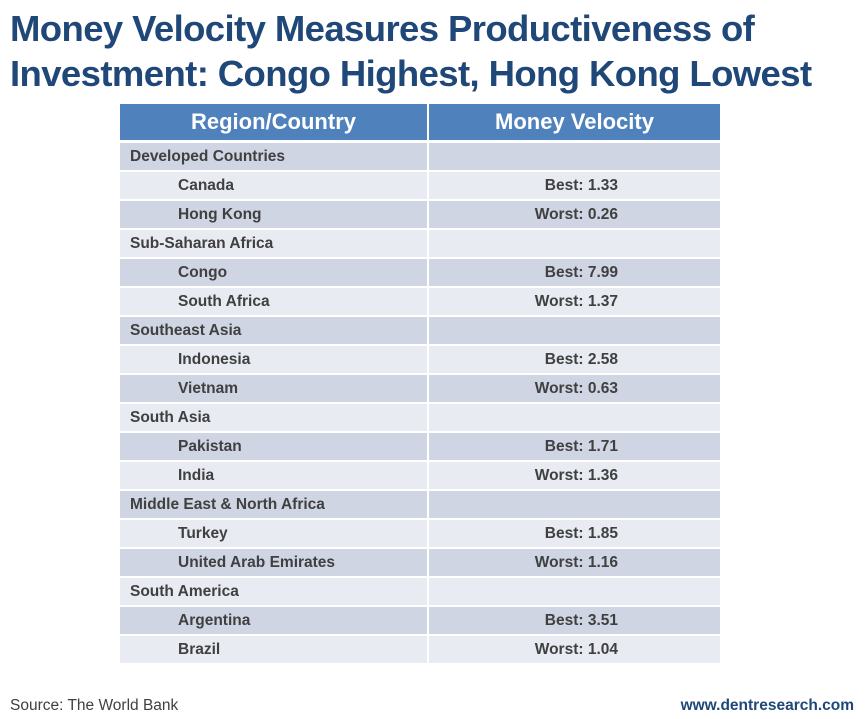 This screenshot has height=719, width=868. Describe the element at coordinates (94, 705) in the screenshot. I see `source-note: Source: The World Bank` at that location.